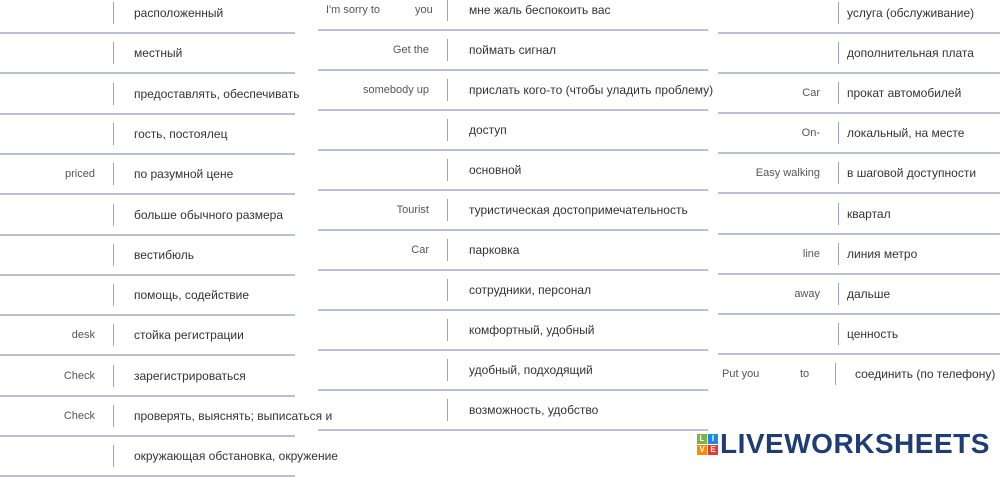  Describe the element at coordinates (843, 444) in the screenshot. I see `liveworksheets-logo: L I V E LIVEWORKSHEETS` at that location.